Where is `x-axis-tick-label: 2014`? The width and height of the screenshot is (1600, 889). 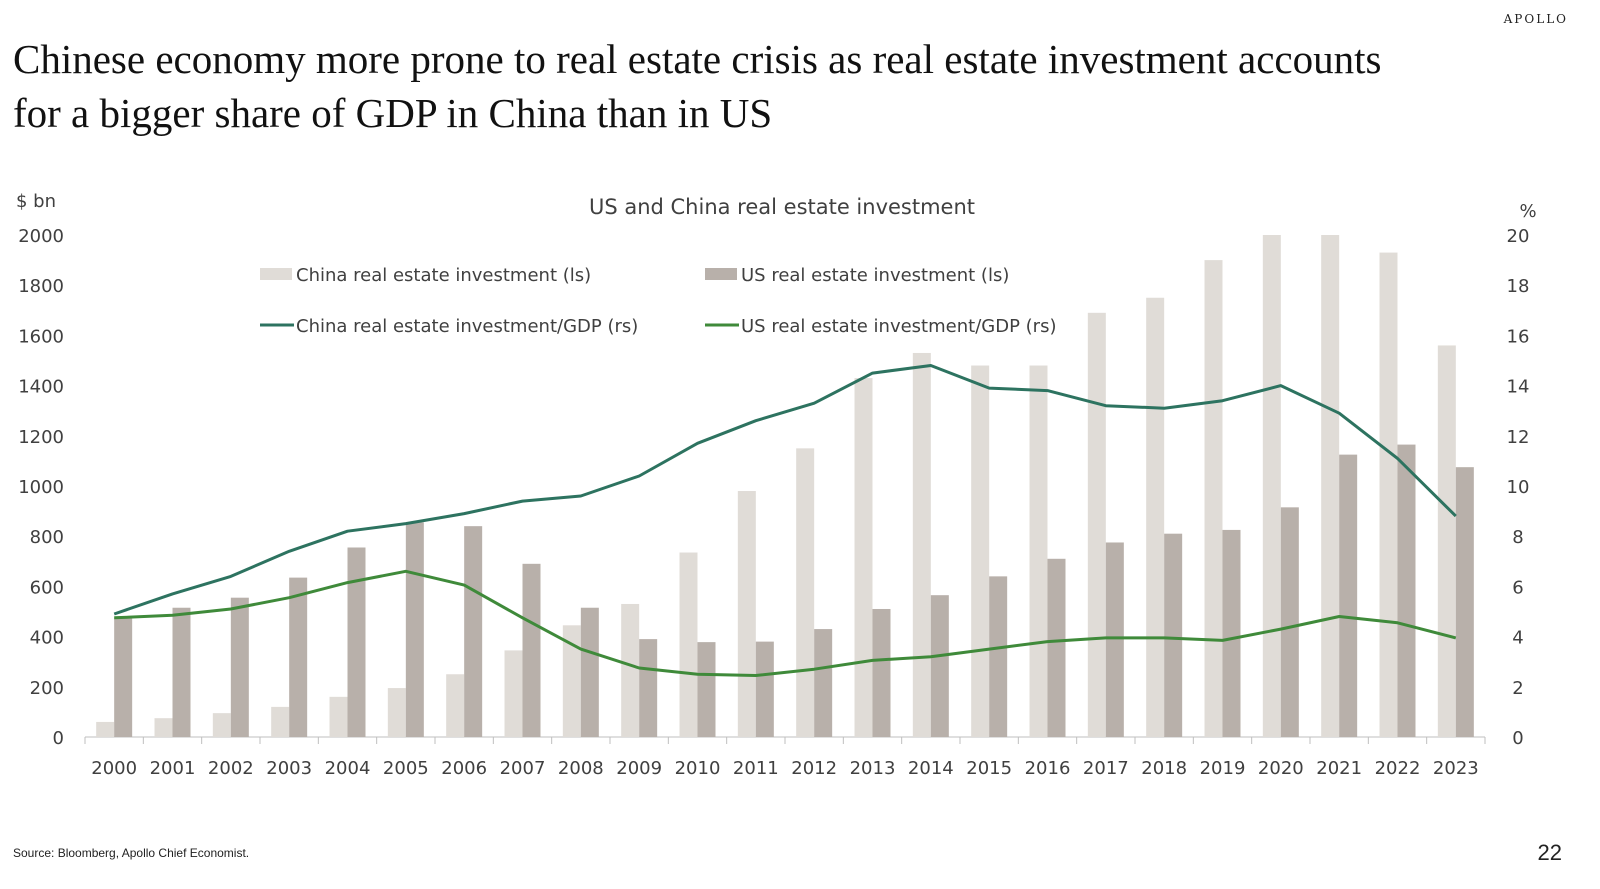
x-axis-tick-label: 2014 is located at coordinates (931, 768).